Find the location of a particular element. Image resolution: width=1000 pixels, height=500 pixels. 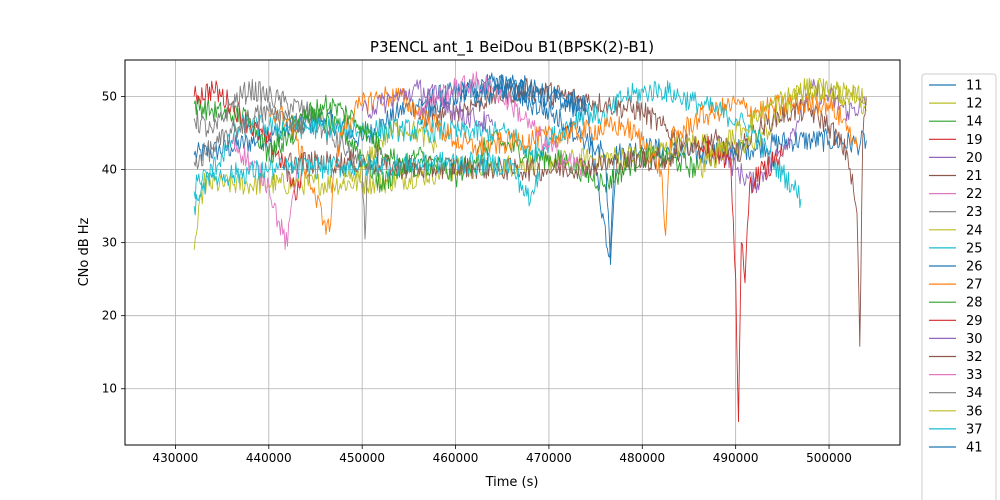

series-30-line is located at coordinates (427, 106).